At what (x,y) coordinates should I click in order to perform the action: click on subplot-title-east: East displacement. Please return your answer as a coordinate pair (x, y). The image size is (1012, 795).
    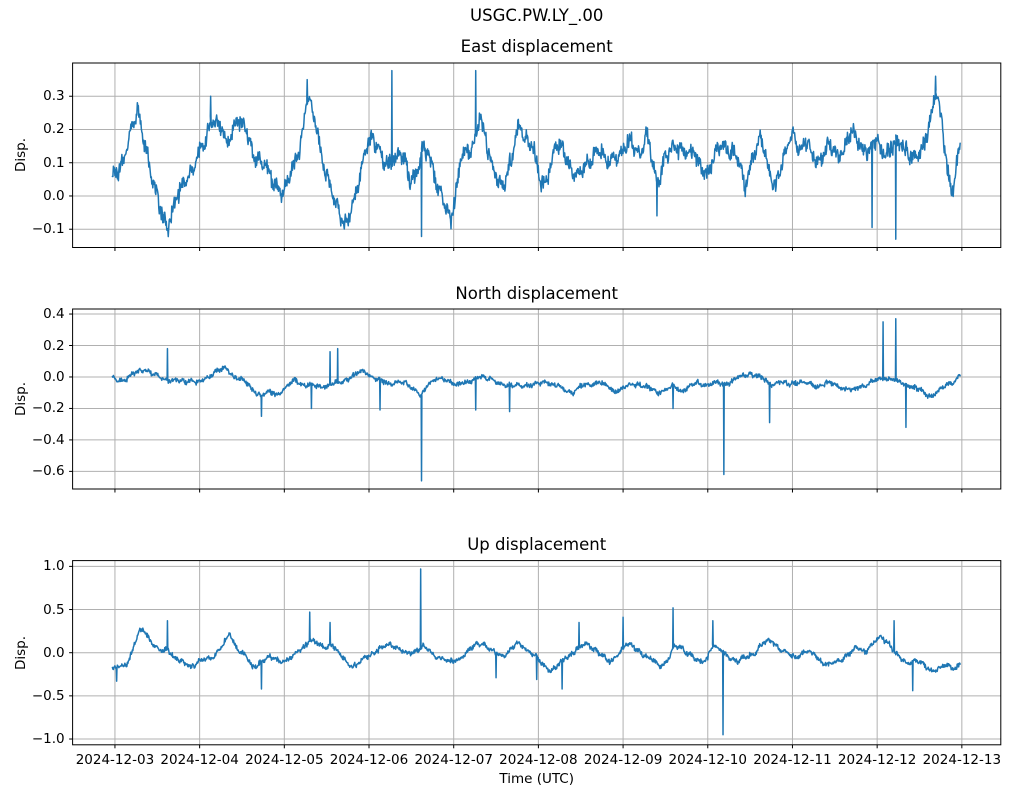
    Looking at the image, I should click on (536, 46).